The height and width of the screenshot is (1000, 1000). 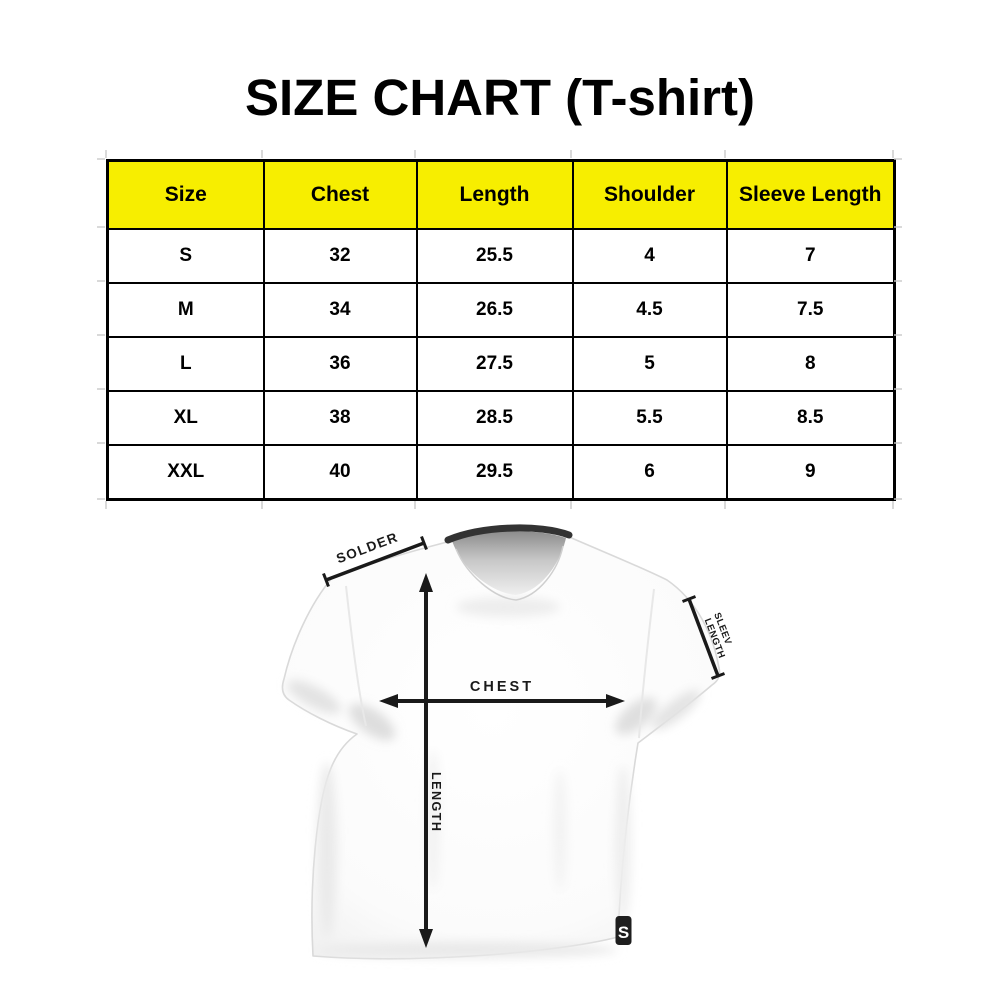 I want to click on table-row: S 32 25.5 4 7, so click(x=501, y=256).